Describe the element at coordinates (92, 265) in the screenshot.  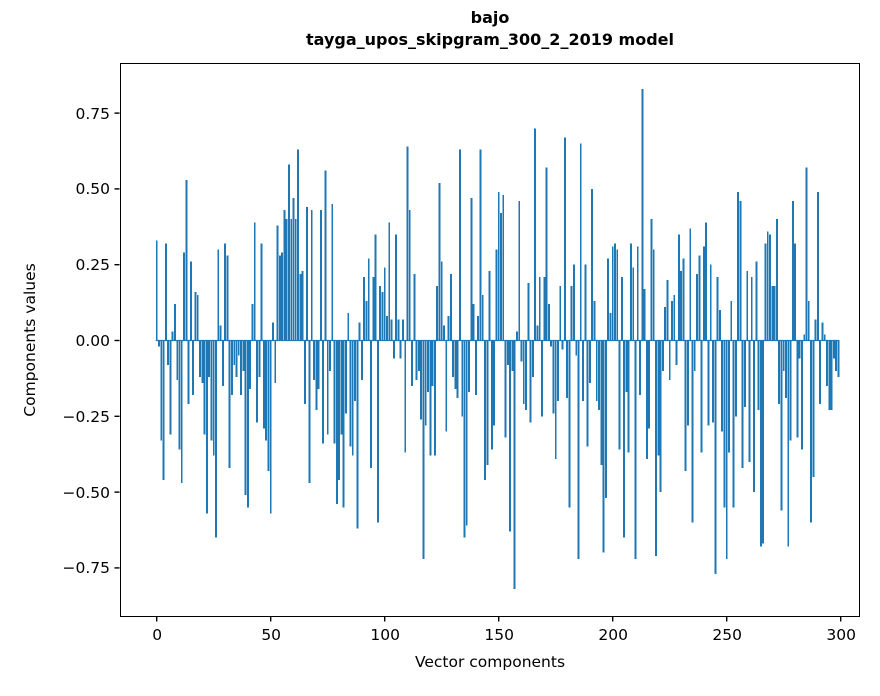
I see `y-tick-label: 0.25` at that location.